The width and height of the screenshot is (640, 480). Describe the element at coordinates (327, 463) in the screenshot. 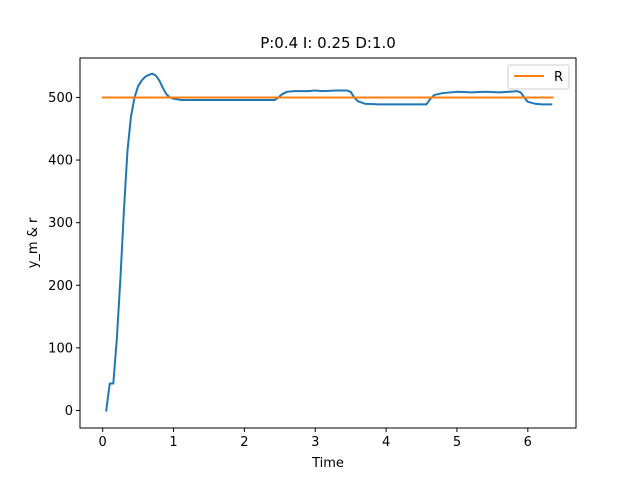

I see `x-axis-label: Time` at that location.